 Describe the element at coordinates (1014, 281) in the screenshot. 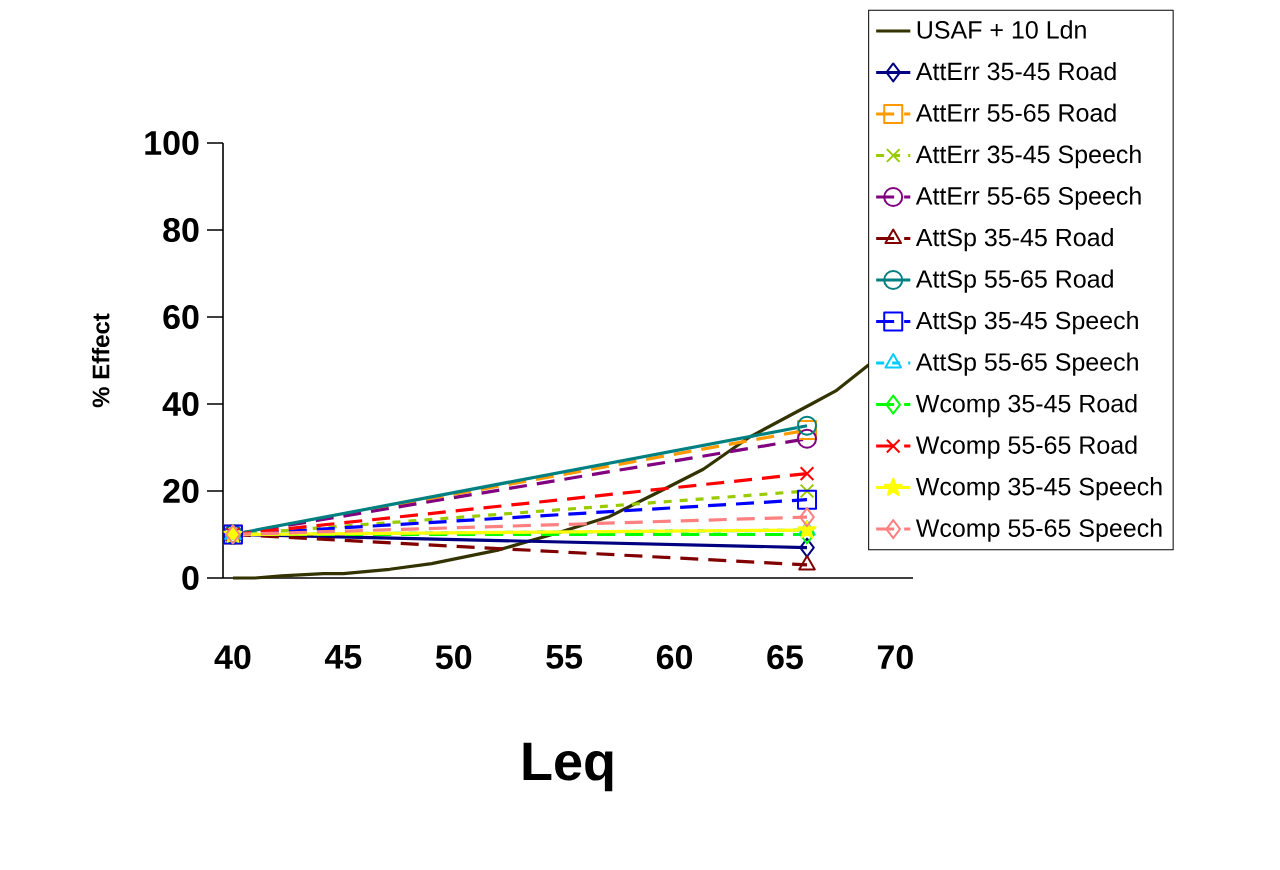

I see `legend-label: AttSp 55-65 Road` at that location.